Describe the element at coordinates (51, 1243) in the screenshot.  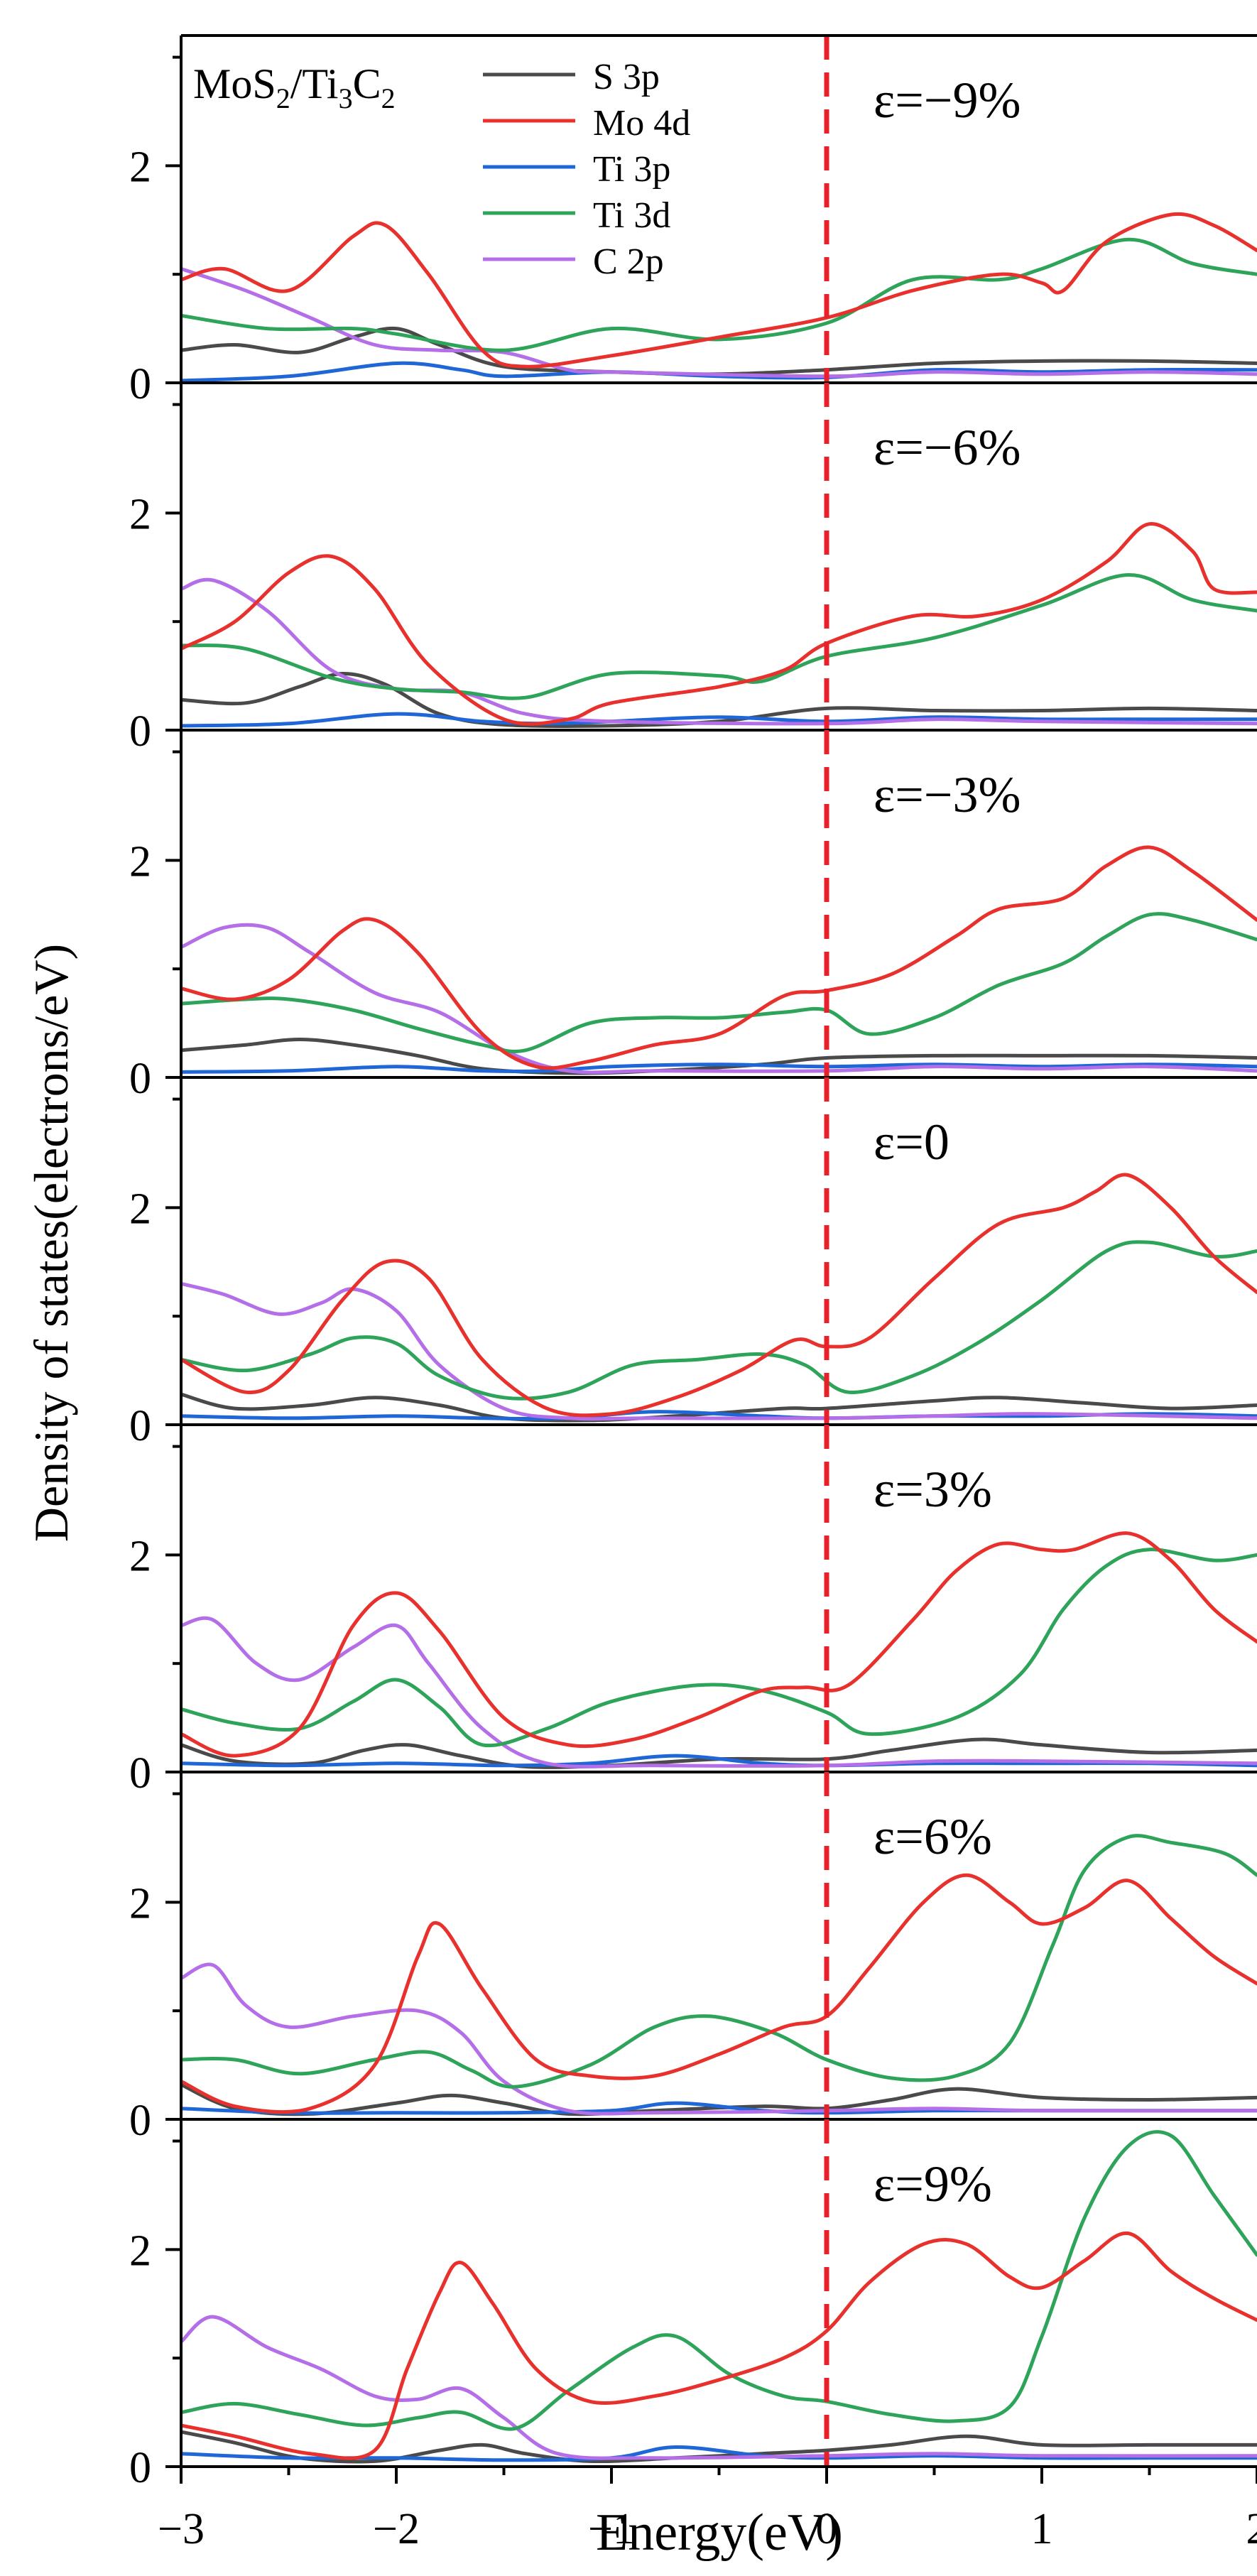
I see `y-axis-label: Density of states(electrons/eV)` at that location.